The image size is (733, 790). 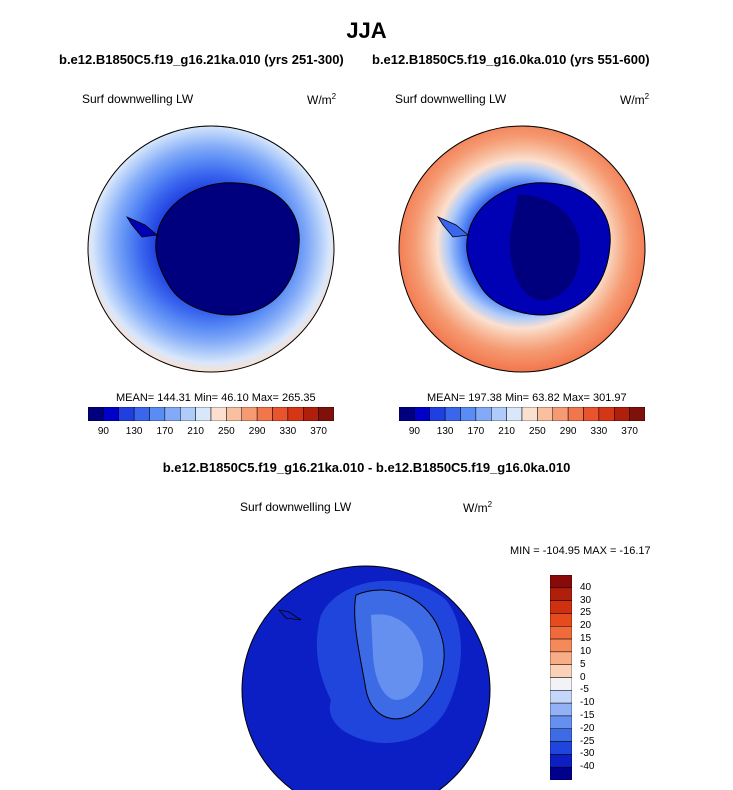 I want to click on colorbar-label: 5, so click(x=583, y=664).